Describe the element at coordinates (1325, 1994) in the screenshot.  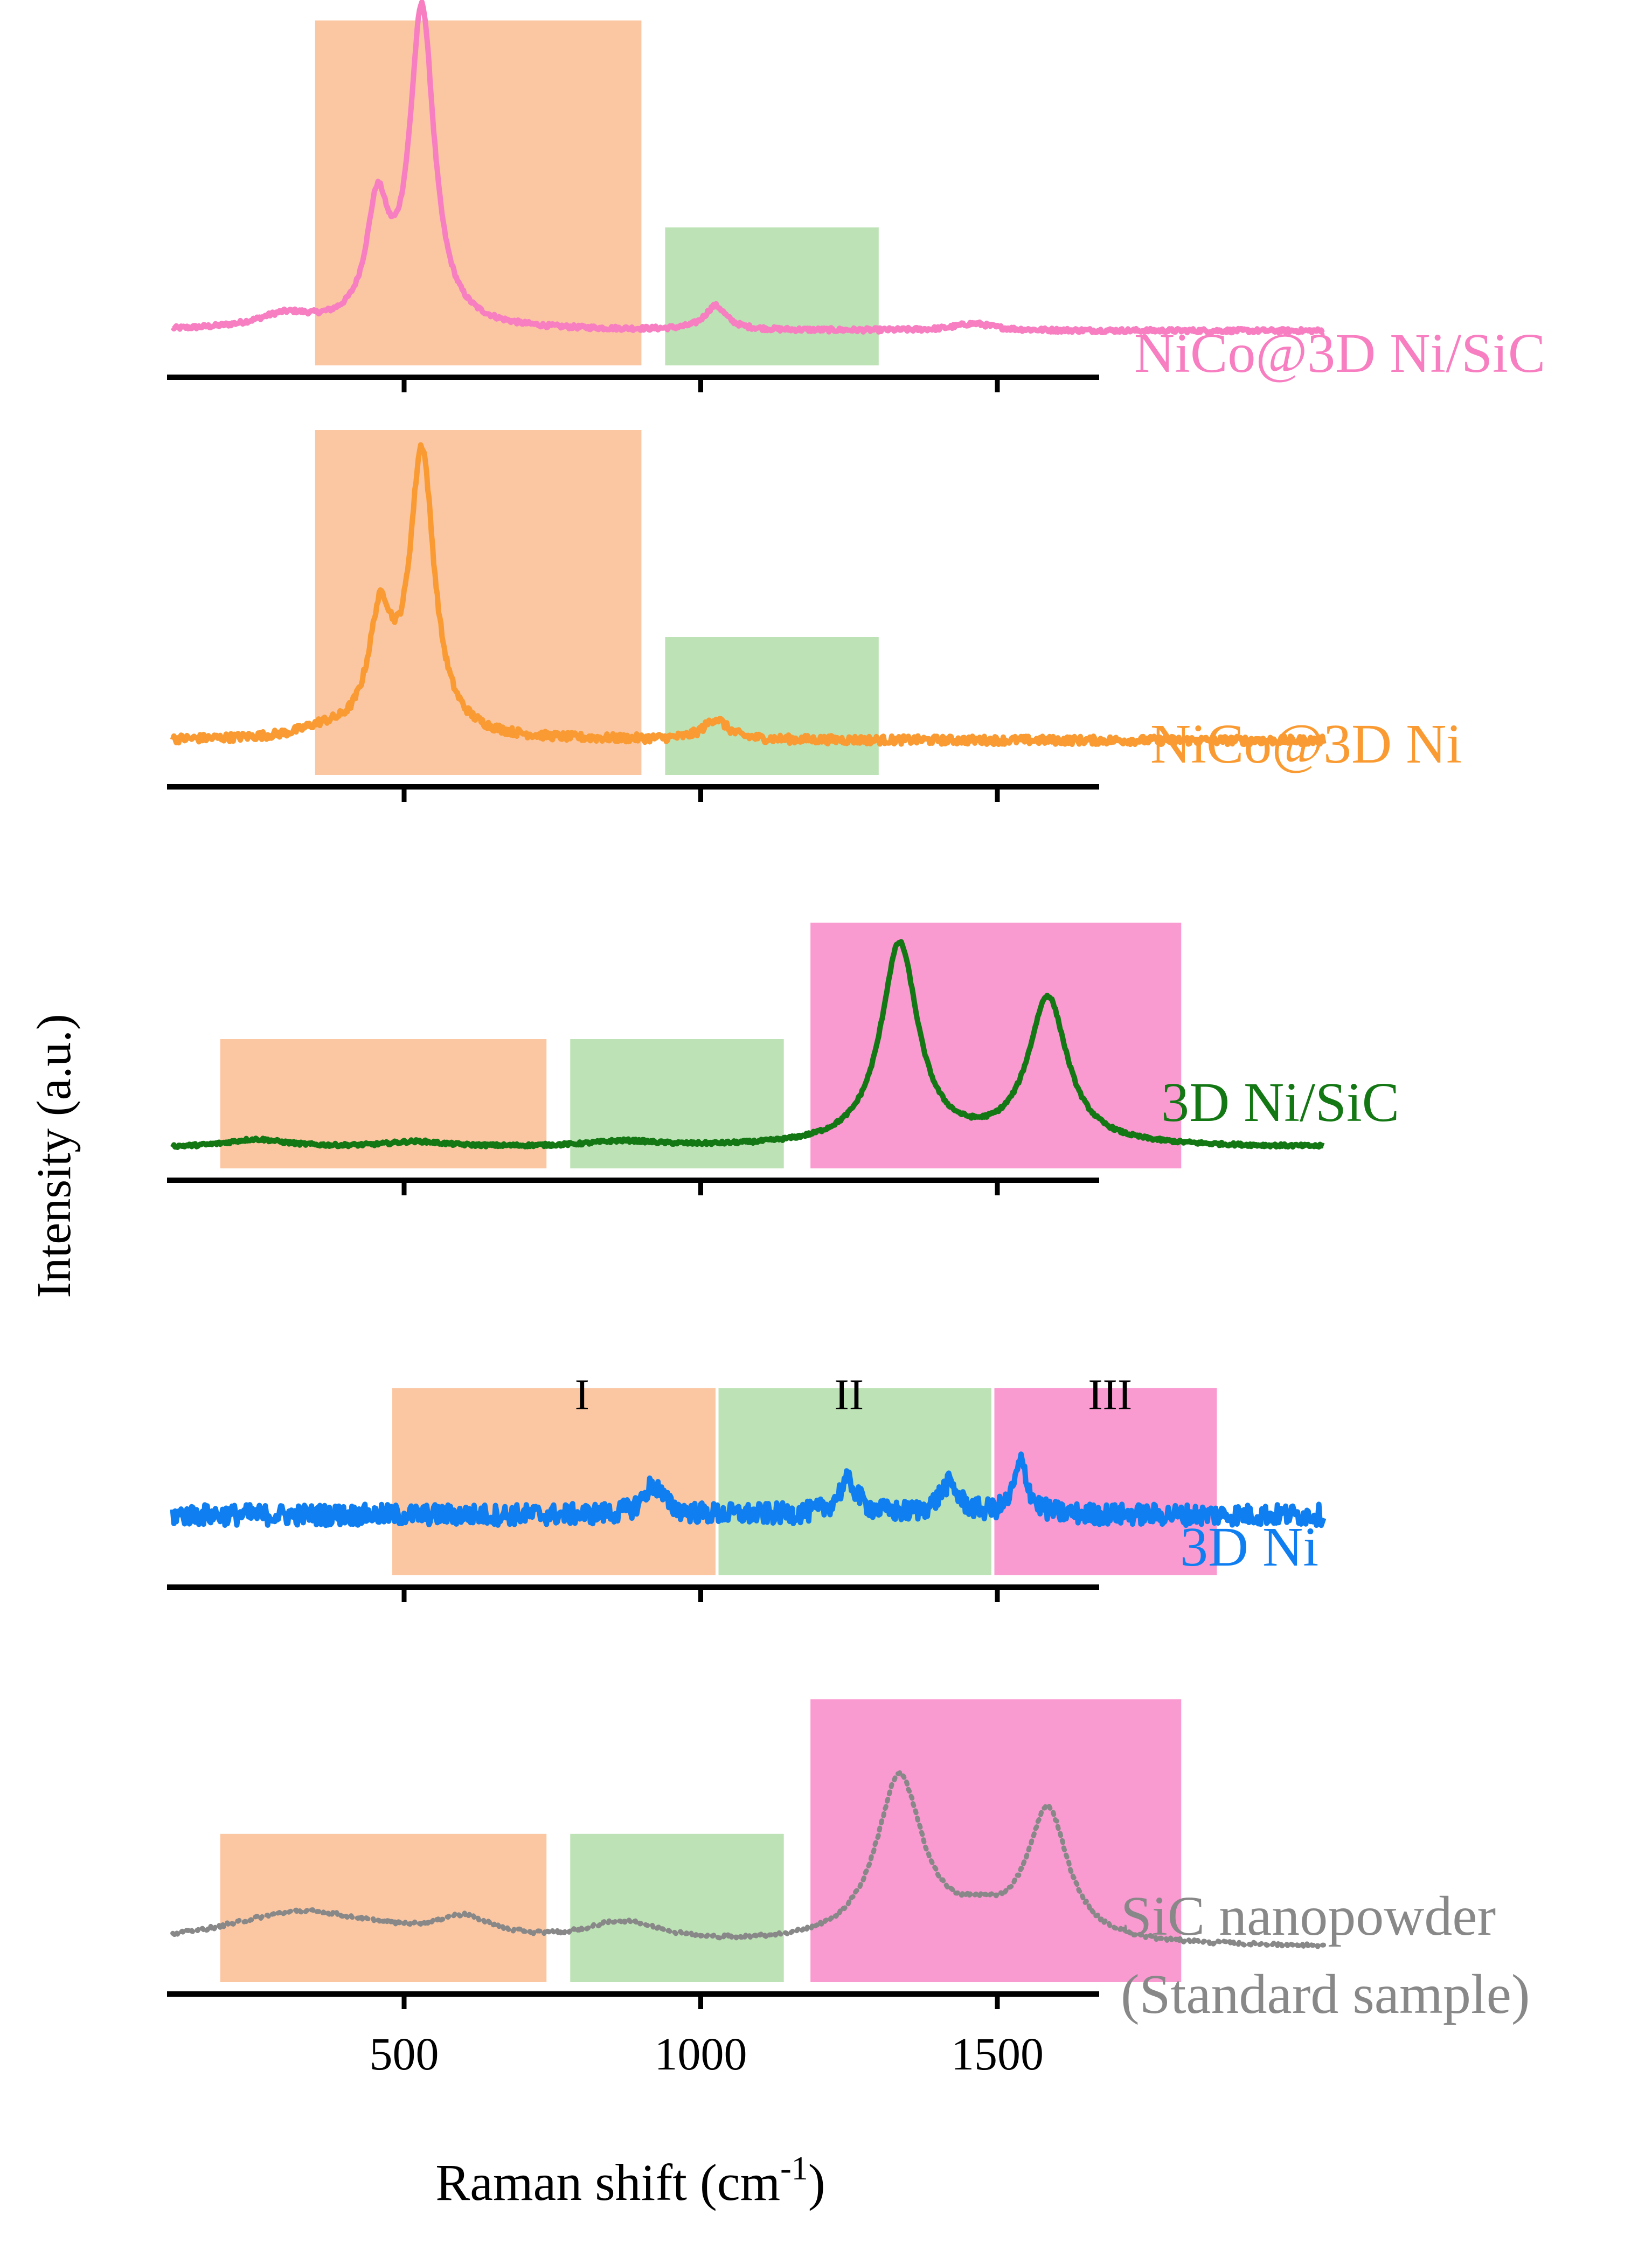
I see `series-label-panel-4-line-1: (Standard sample)` at that location.